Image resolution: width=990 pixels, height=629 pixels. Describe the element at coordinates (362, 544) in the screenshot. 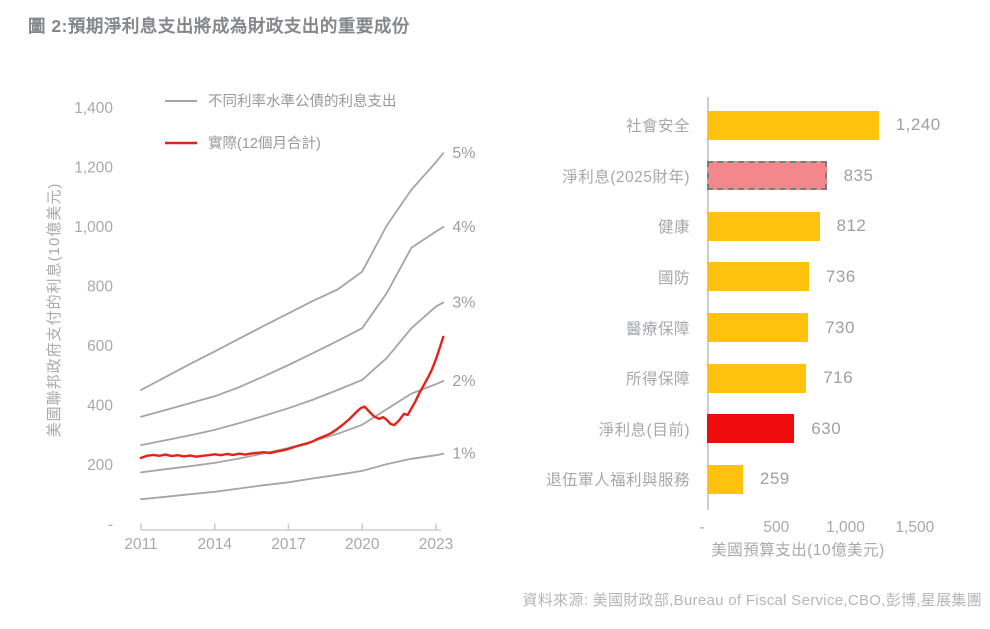

I see `x-tick-label: 2020` at that location.